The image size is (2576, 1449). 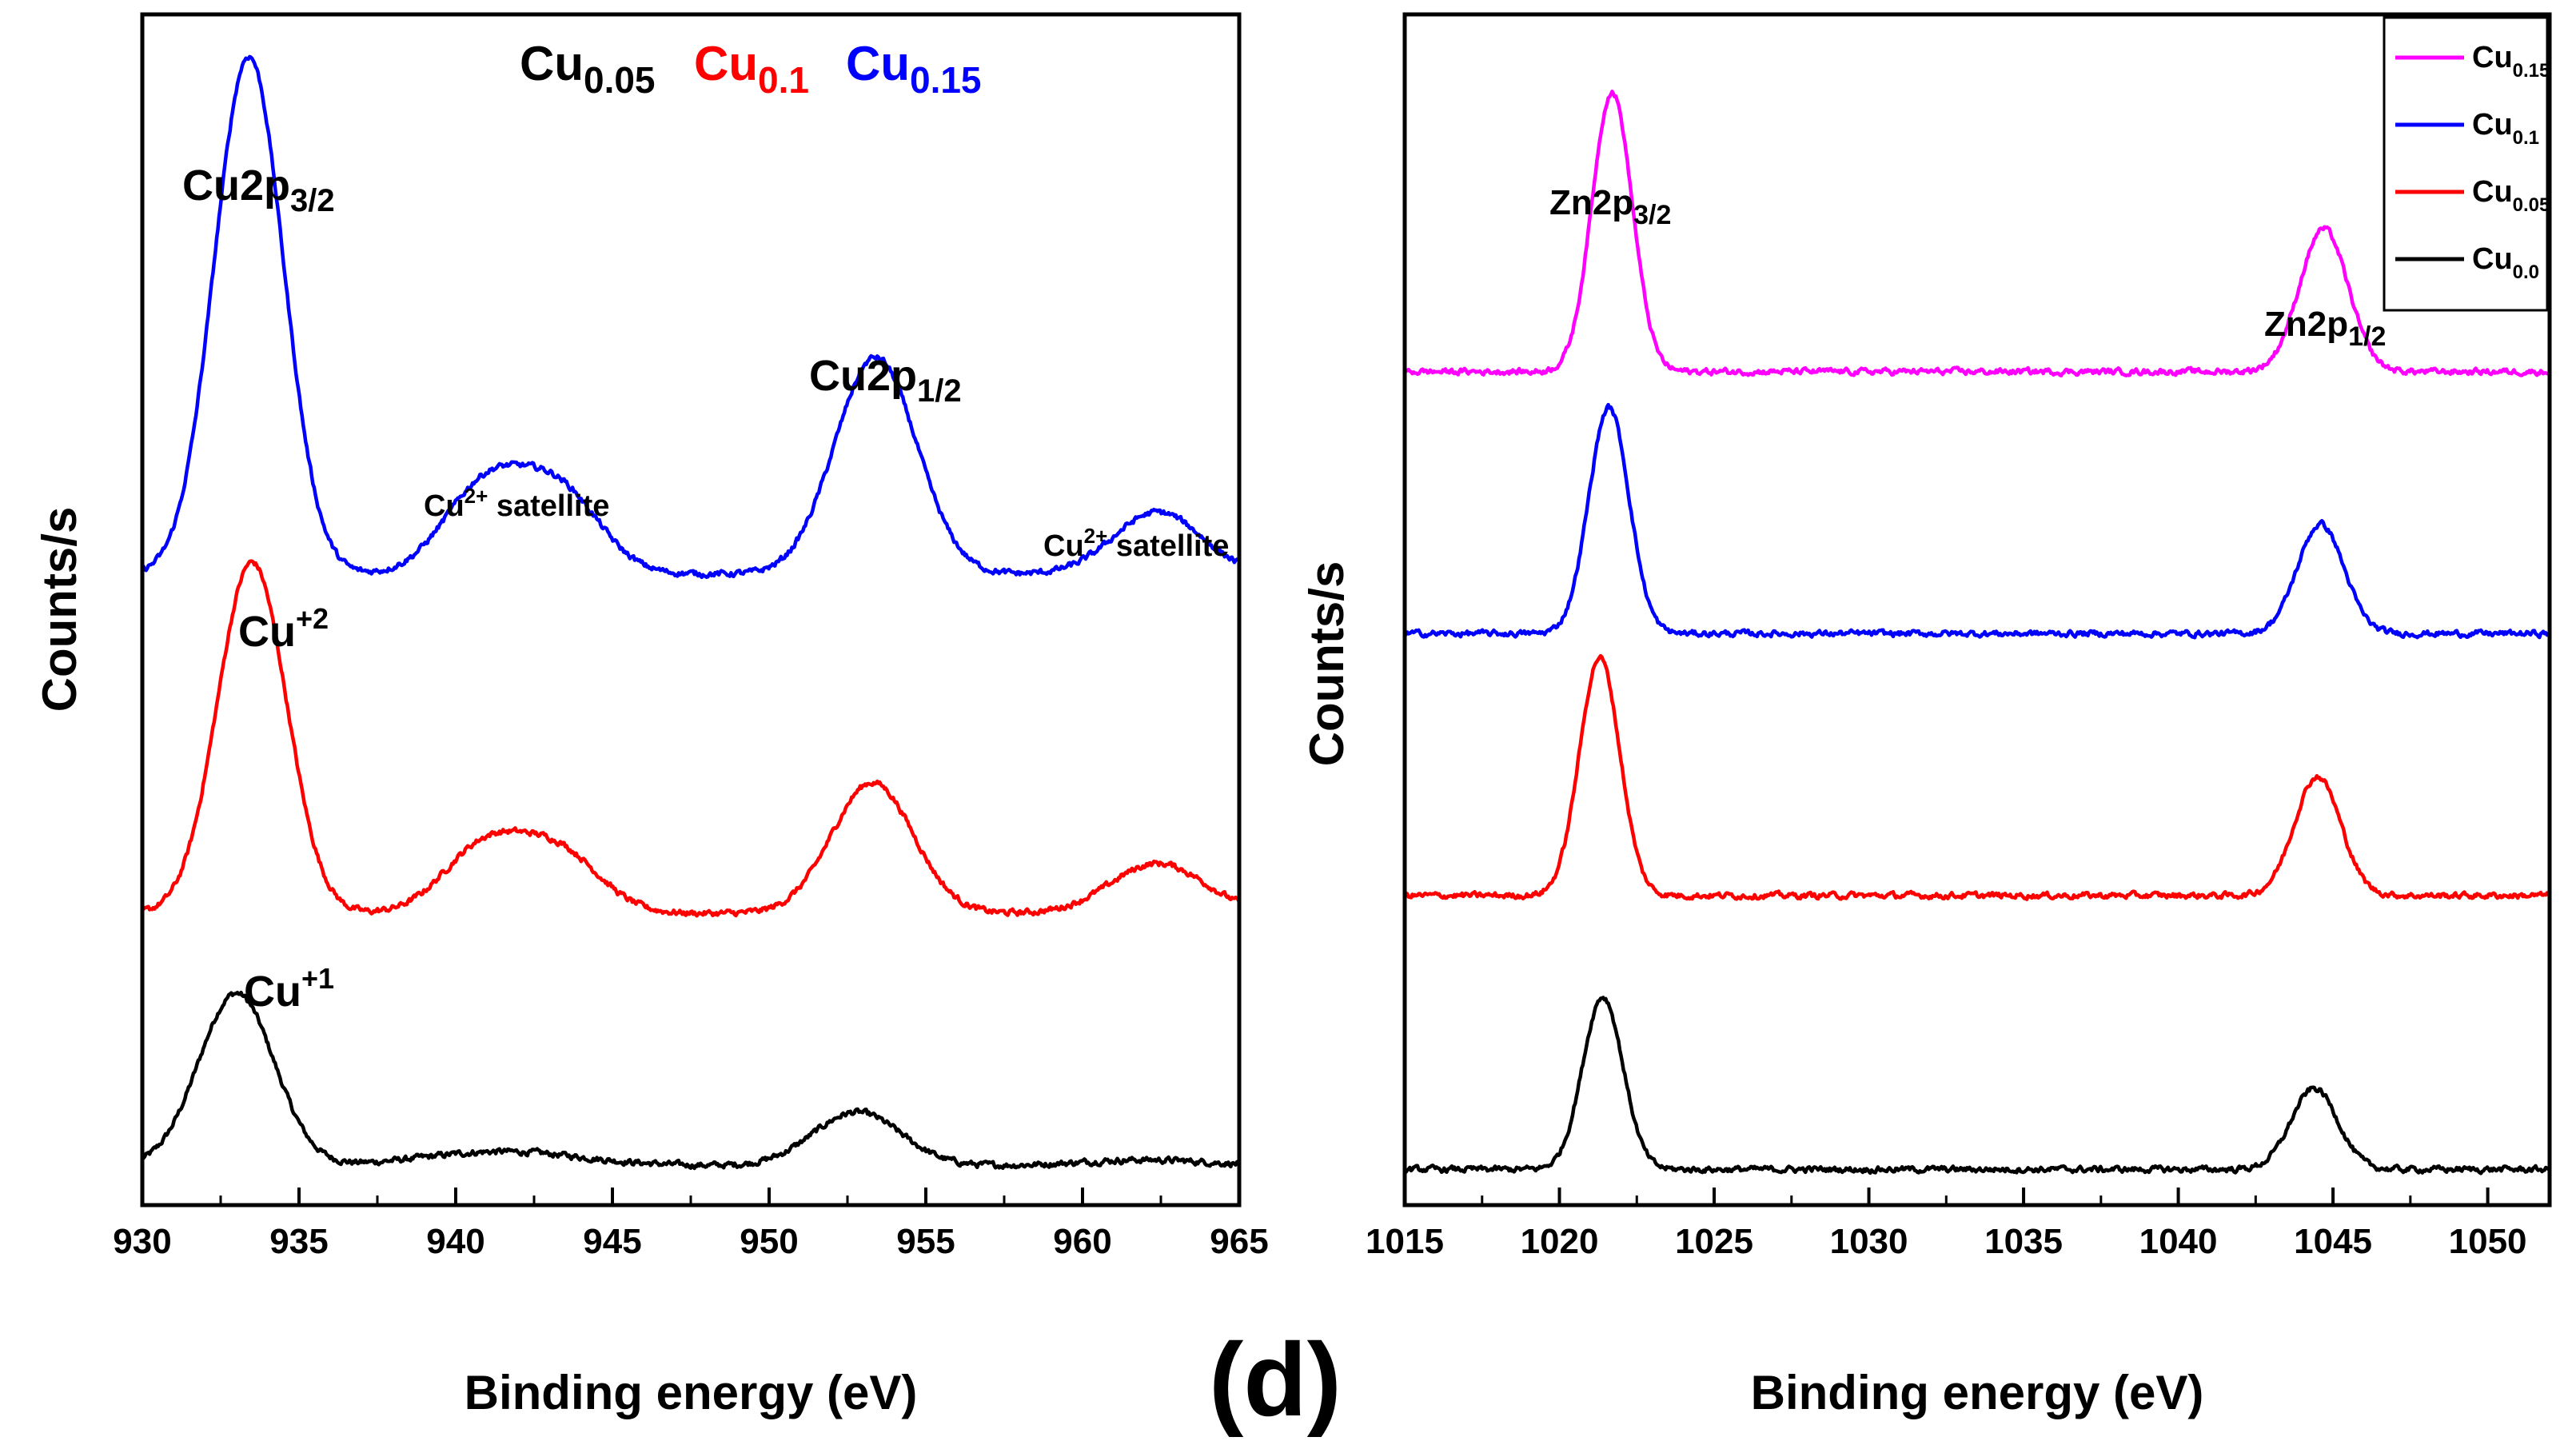 I want to click on legend-label: Cu0.1, so click(x=2505, y=128).